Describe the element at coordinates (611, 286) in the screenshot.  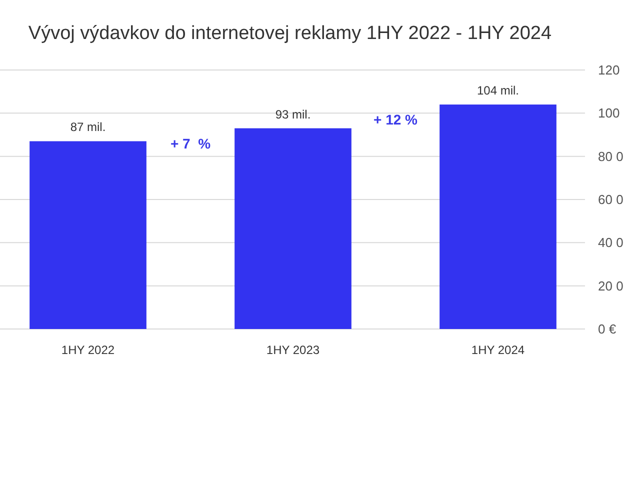
I see `y-tick-label: 20 0` at that location.